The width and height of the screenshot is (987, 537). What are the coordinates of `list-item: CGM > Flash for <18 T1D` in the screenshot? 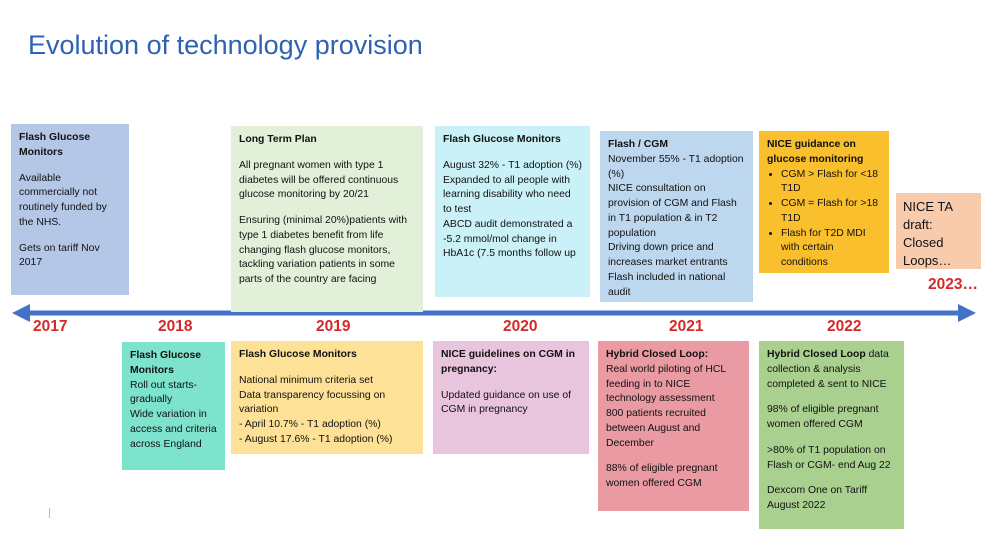 It's located at (831, 183).